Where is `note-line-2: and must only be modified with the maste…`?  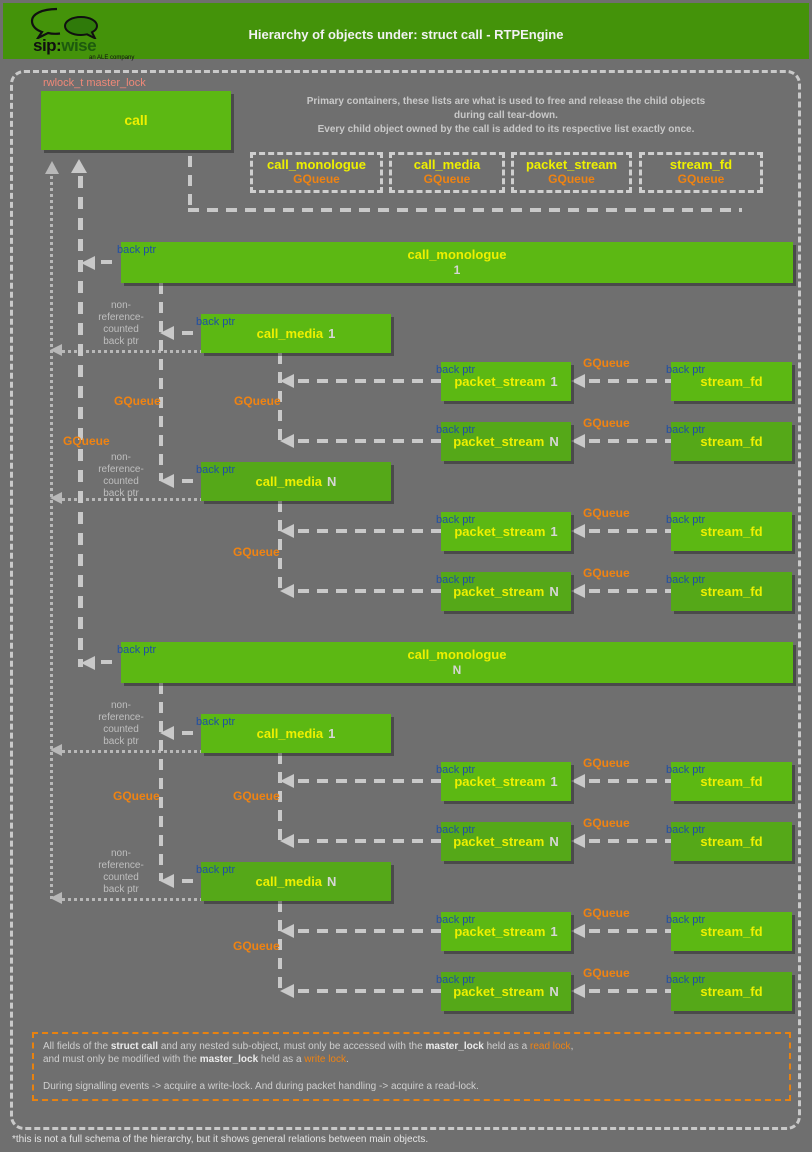 note-line-2: and must only be modified with the maste… is located at coordinates (411, 1059).